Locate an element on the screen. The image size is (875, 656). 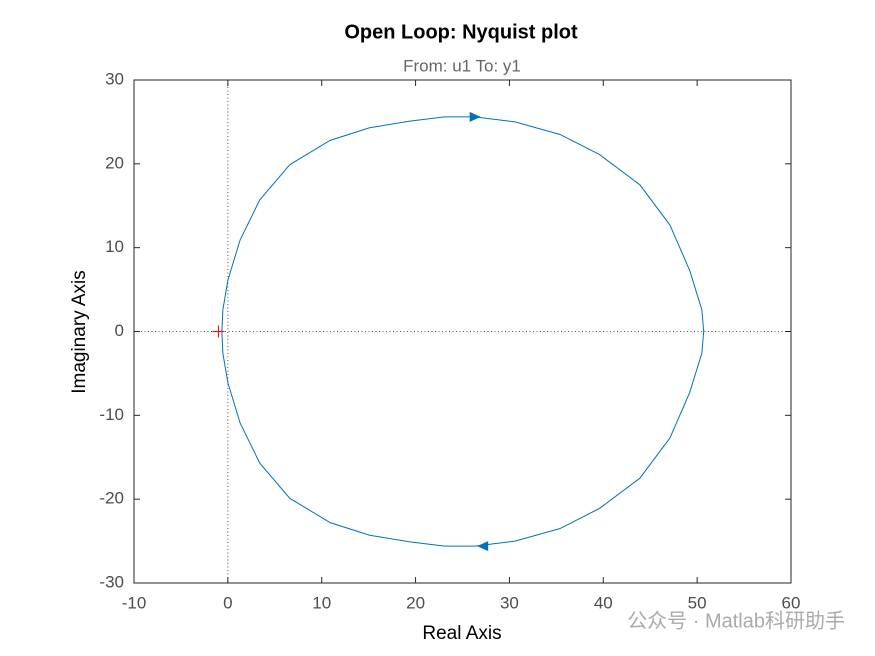
chart-subtitle: From: u1 To: y1 is located at coordinates (462, 65).